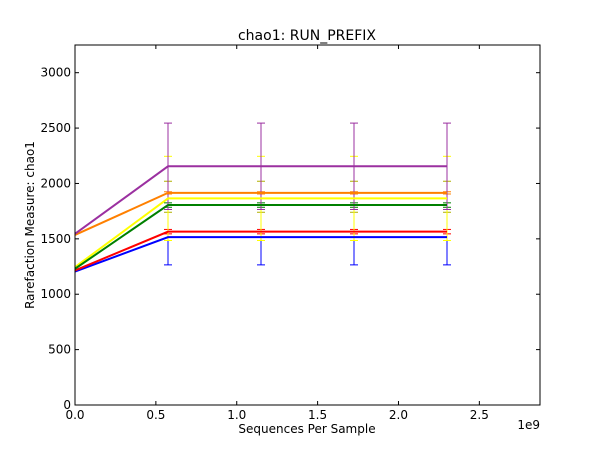  What do you see at coordinates (74, 415) in the screenshot?
I see `x-tick-label-0: 0.0` at bounding box center [74, 415].